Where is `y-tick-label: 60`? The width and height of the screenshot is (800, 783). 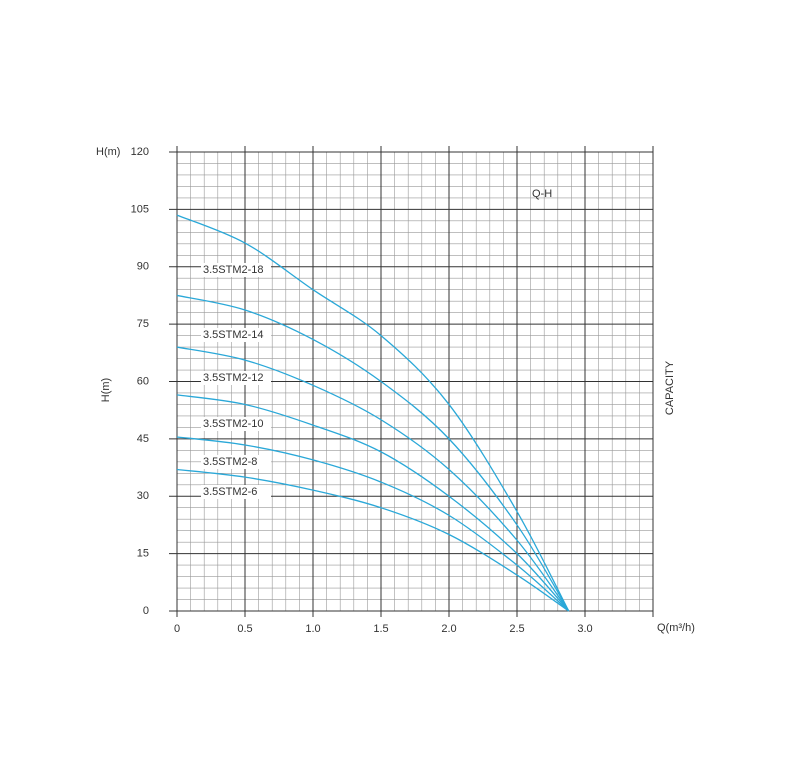
y-tick-label: 60 is located at coordinates (143, 381).